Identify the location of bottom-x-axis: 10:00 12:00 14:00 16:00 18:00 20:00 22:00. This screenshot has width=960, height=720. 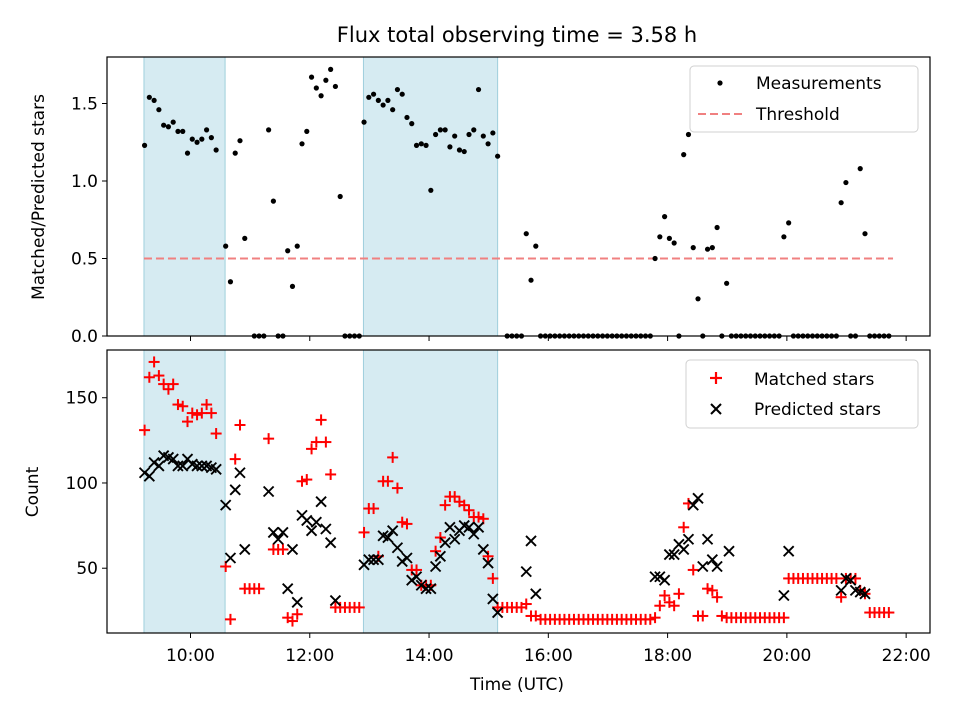
(548, 649).